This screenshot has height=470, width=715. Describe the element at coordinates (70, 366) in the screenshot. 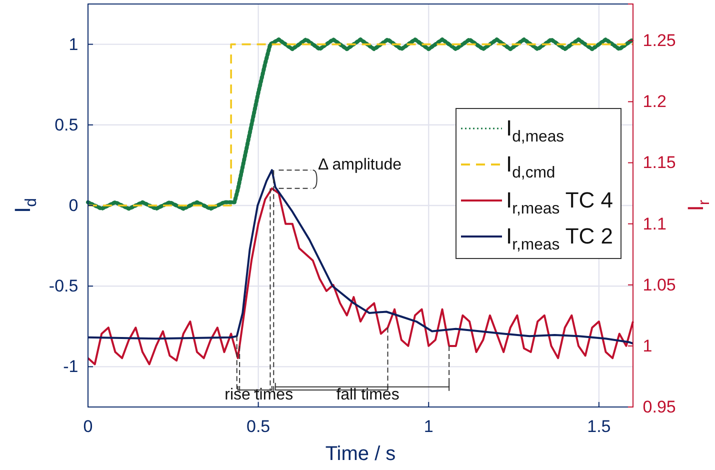

I see `y-tick-label: -1` at that location.